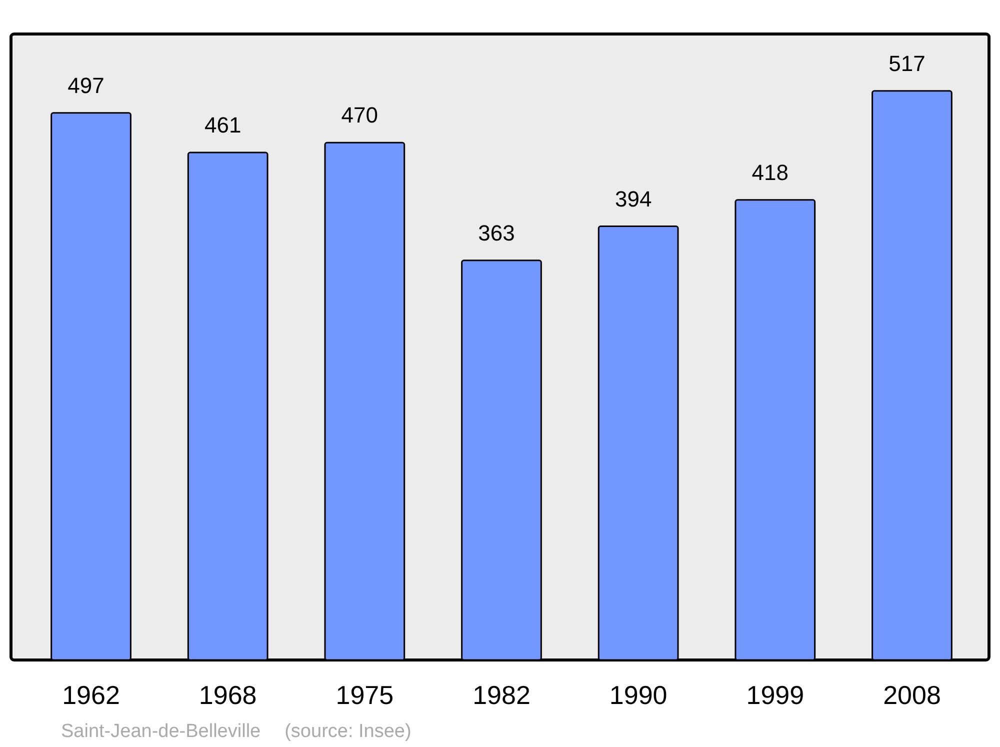  What do you see at coordinates (775, 695) in the screenshot?
I see `x-tick-label: 1999` at bounding box center [775, 695].